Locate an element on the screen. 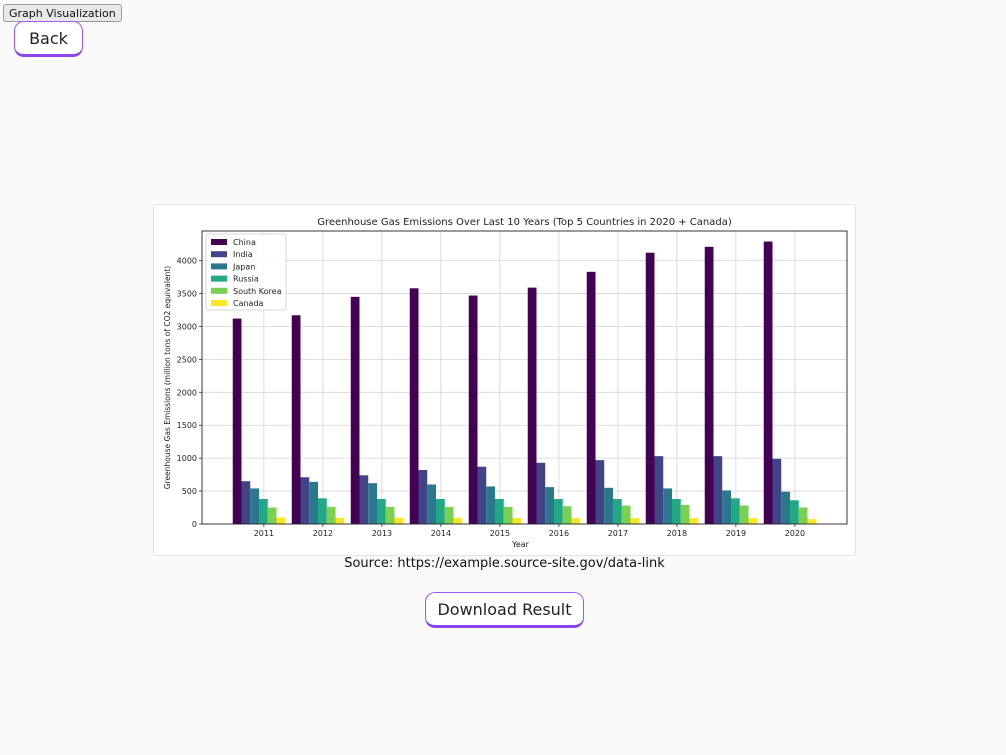  download-result-button: Download Result is located at coordinates (504, 610).